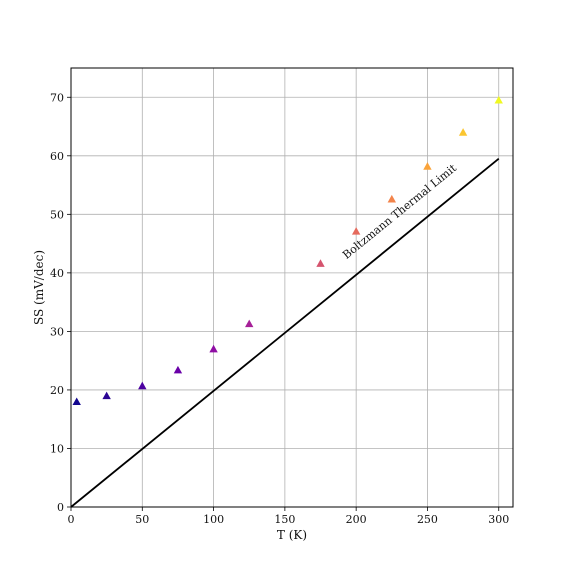  What do you see at coordinates (71, 519) in the screenshot?
I see `x-tick-label: 0` at bounding box center [71, 519].